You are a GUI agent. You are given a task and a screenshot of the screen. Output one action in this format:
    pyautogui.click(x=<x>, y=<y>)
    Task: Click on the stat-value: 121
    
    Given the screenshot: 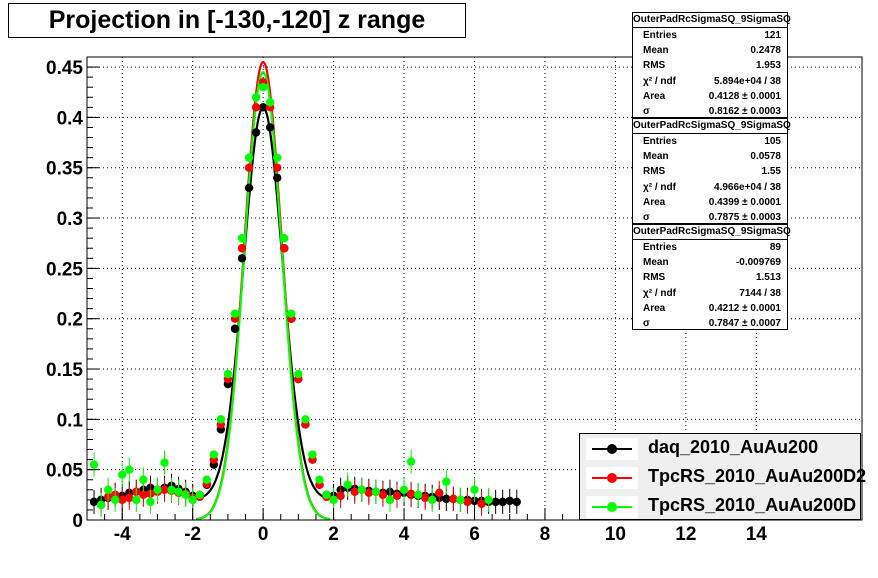 What is the action you would take?
    pyautogui.click(x=772, y=35)
    